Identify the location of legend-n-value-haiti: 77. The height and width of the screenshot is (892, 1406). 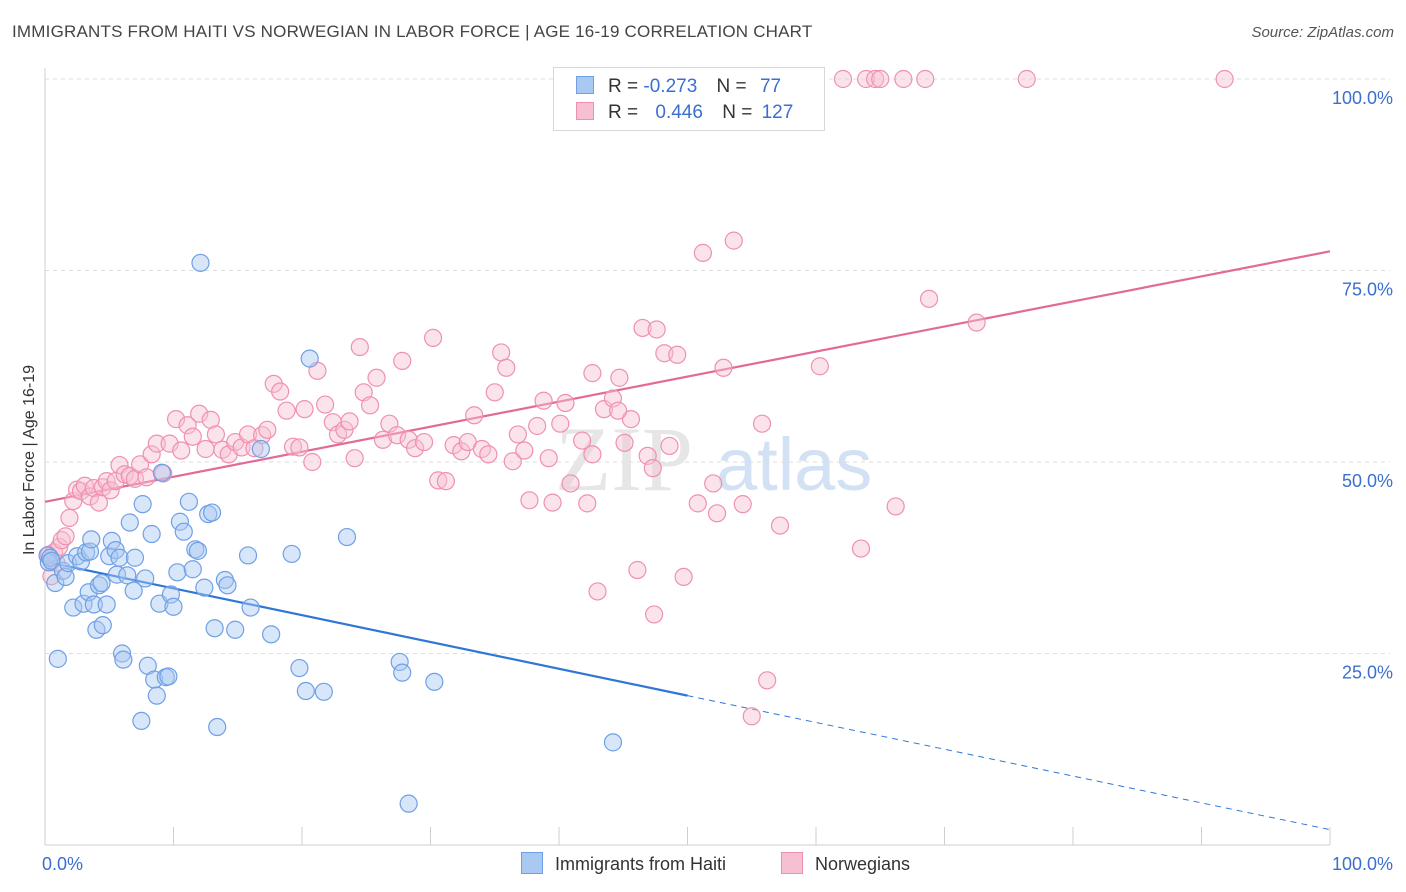
(770, 86).